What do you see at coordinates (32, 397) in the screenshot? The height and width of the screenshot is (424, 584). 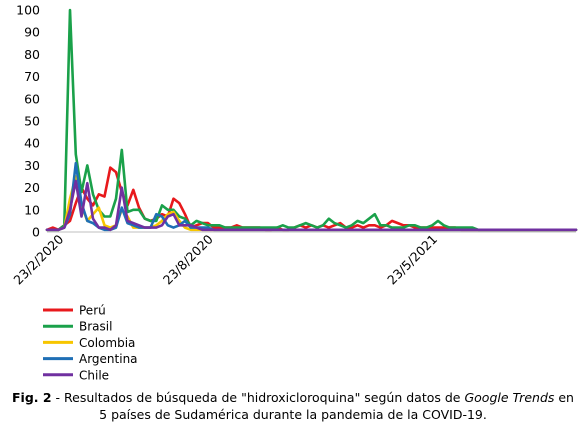 I see `figure-label: Fig. 2` at bounding box center [32, 397].